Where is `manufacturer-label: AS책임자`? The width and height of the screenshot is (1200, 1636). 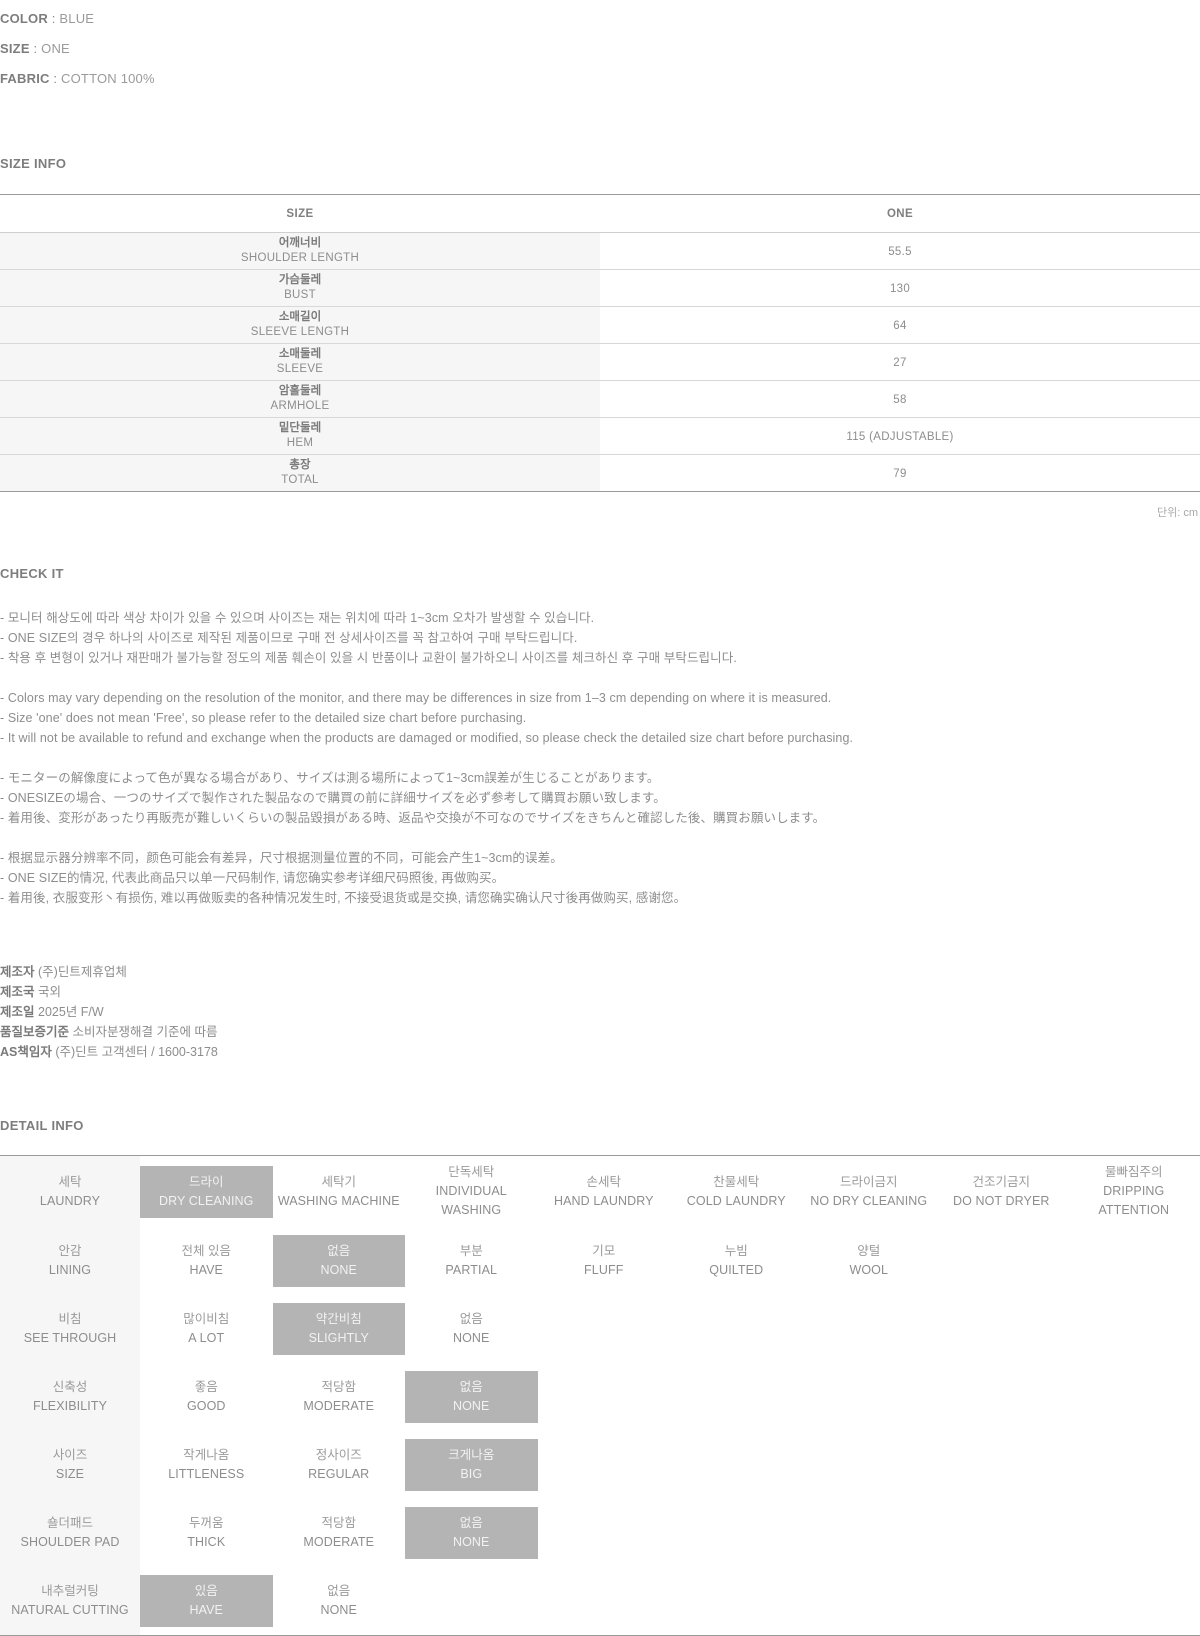 manufacturer-label: AS책임자 is located at coordinates (26, 1052).